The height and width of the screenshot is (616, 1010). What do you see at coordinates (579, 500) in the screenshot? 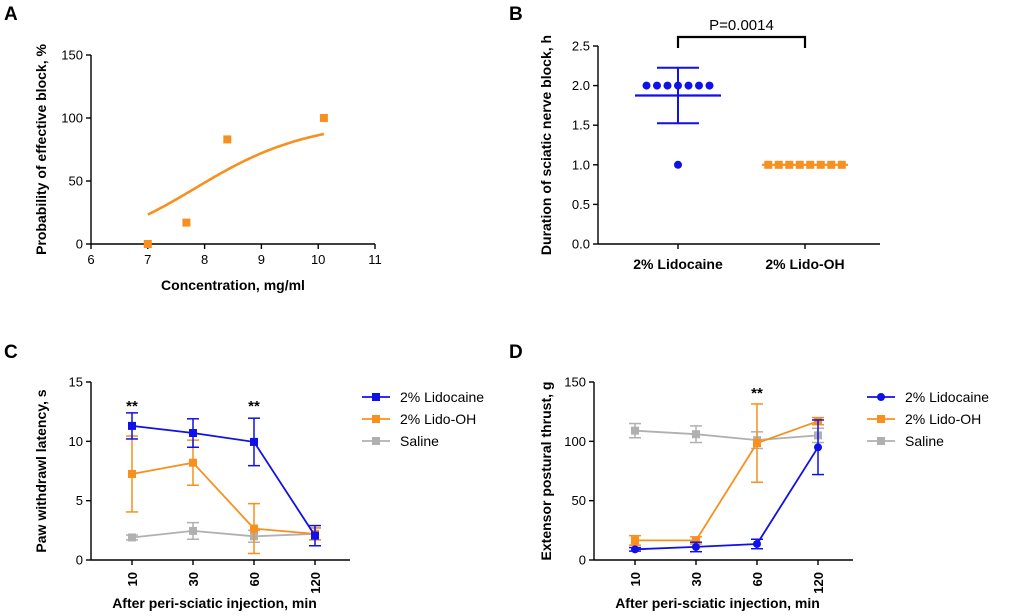
I see `panel-d-y-tick-label-1: 50` at bounding box center [579, 500].